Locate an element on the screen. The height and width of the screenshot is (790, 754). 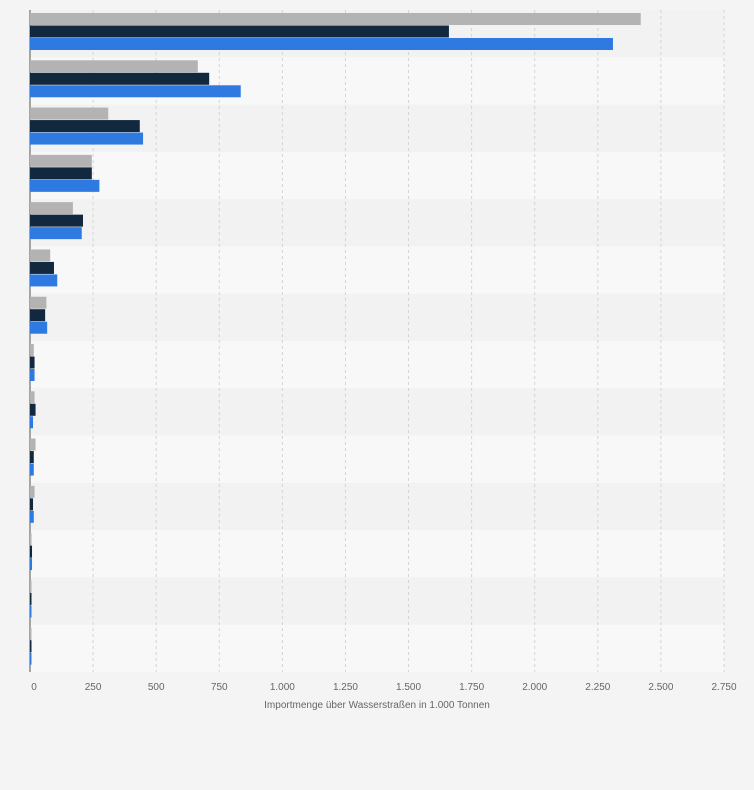
x-tick-label: 2.750 is located at coordinates (723, 687).